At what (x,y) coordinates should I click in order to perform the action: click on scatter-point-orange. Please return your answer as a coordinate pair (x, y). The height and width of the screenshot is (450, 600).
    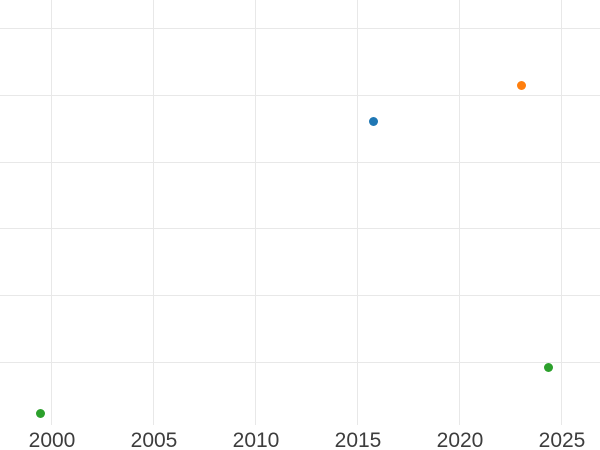
    Looking at the image, I should click on (521, 85).